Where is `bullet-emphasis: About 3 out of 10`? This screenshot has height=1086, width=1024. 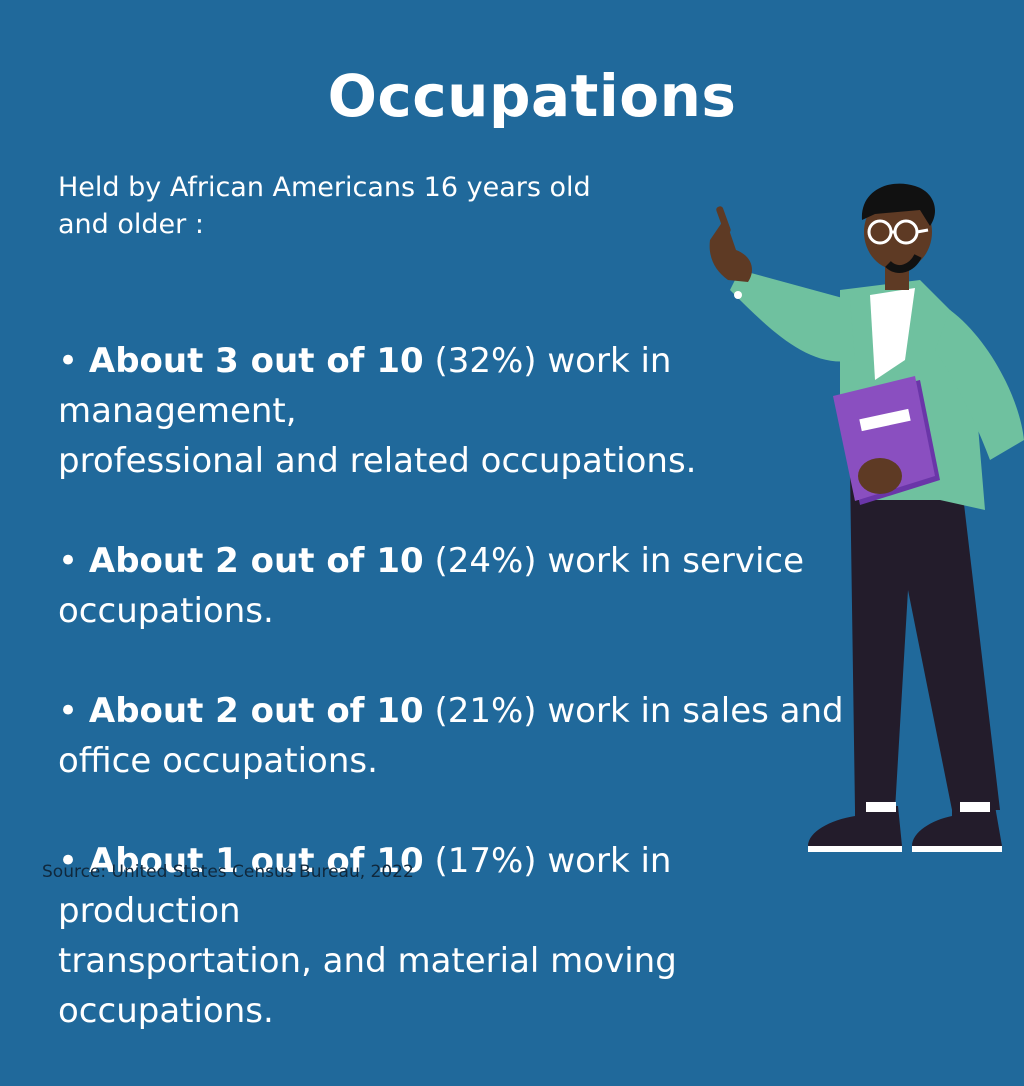
bullet-emphasis: About 3 out of 10 is located at coordinates (256, 361).